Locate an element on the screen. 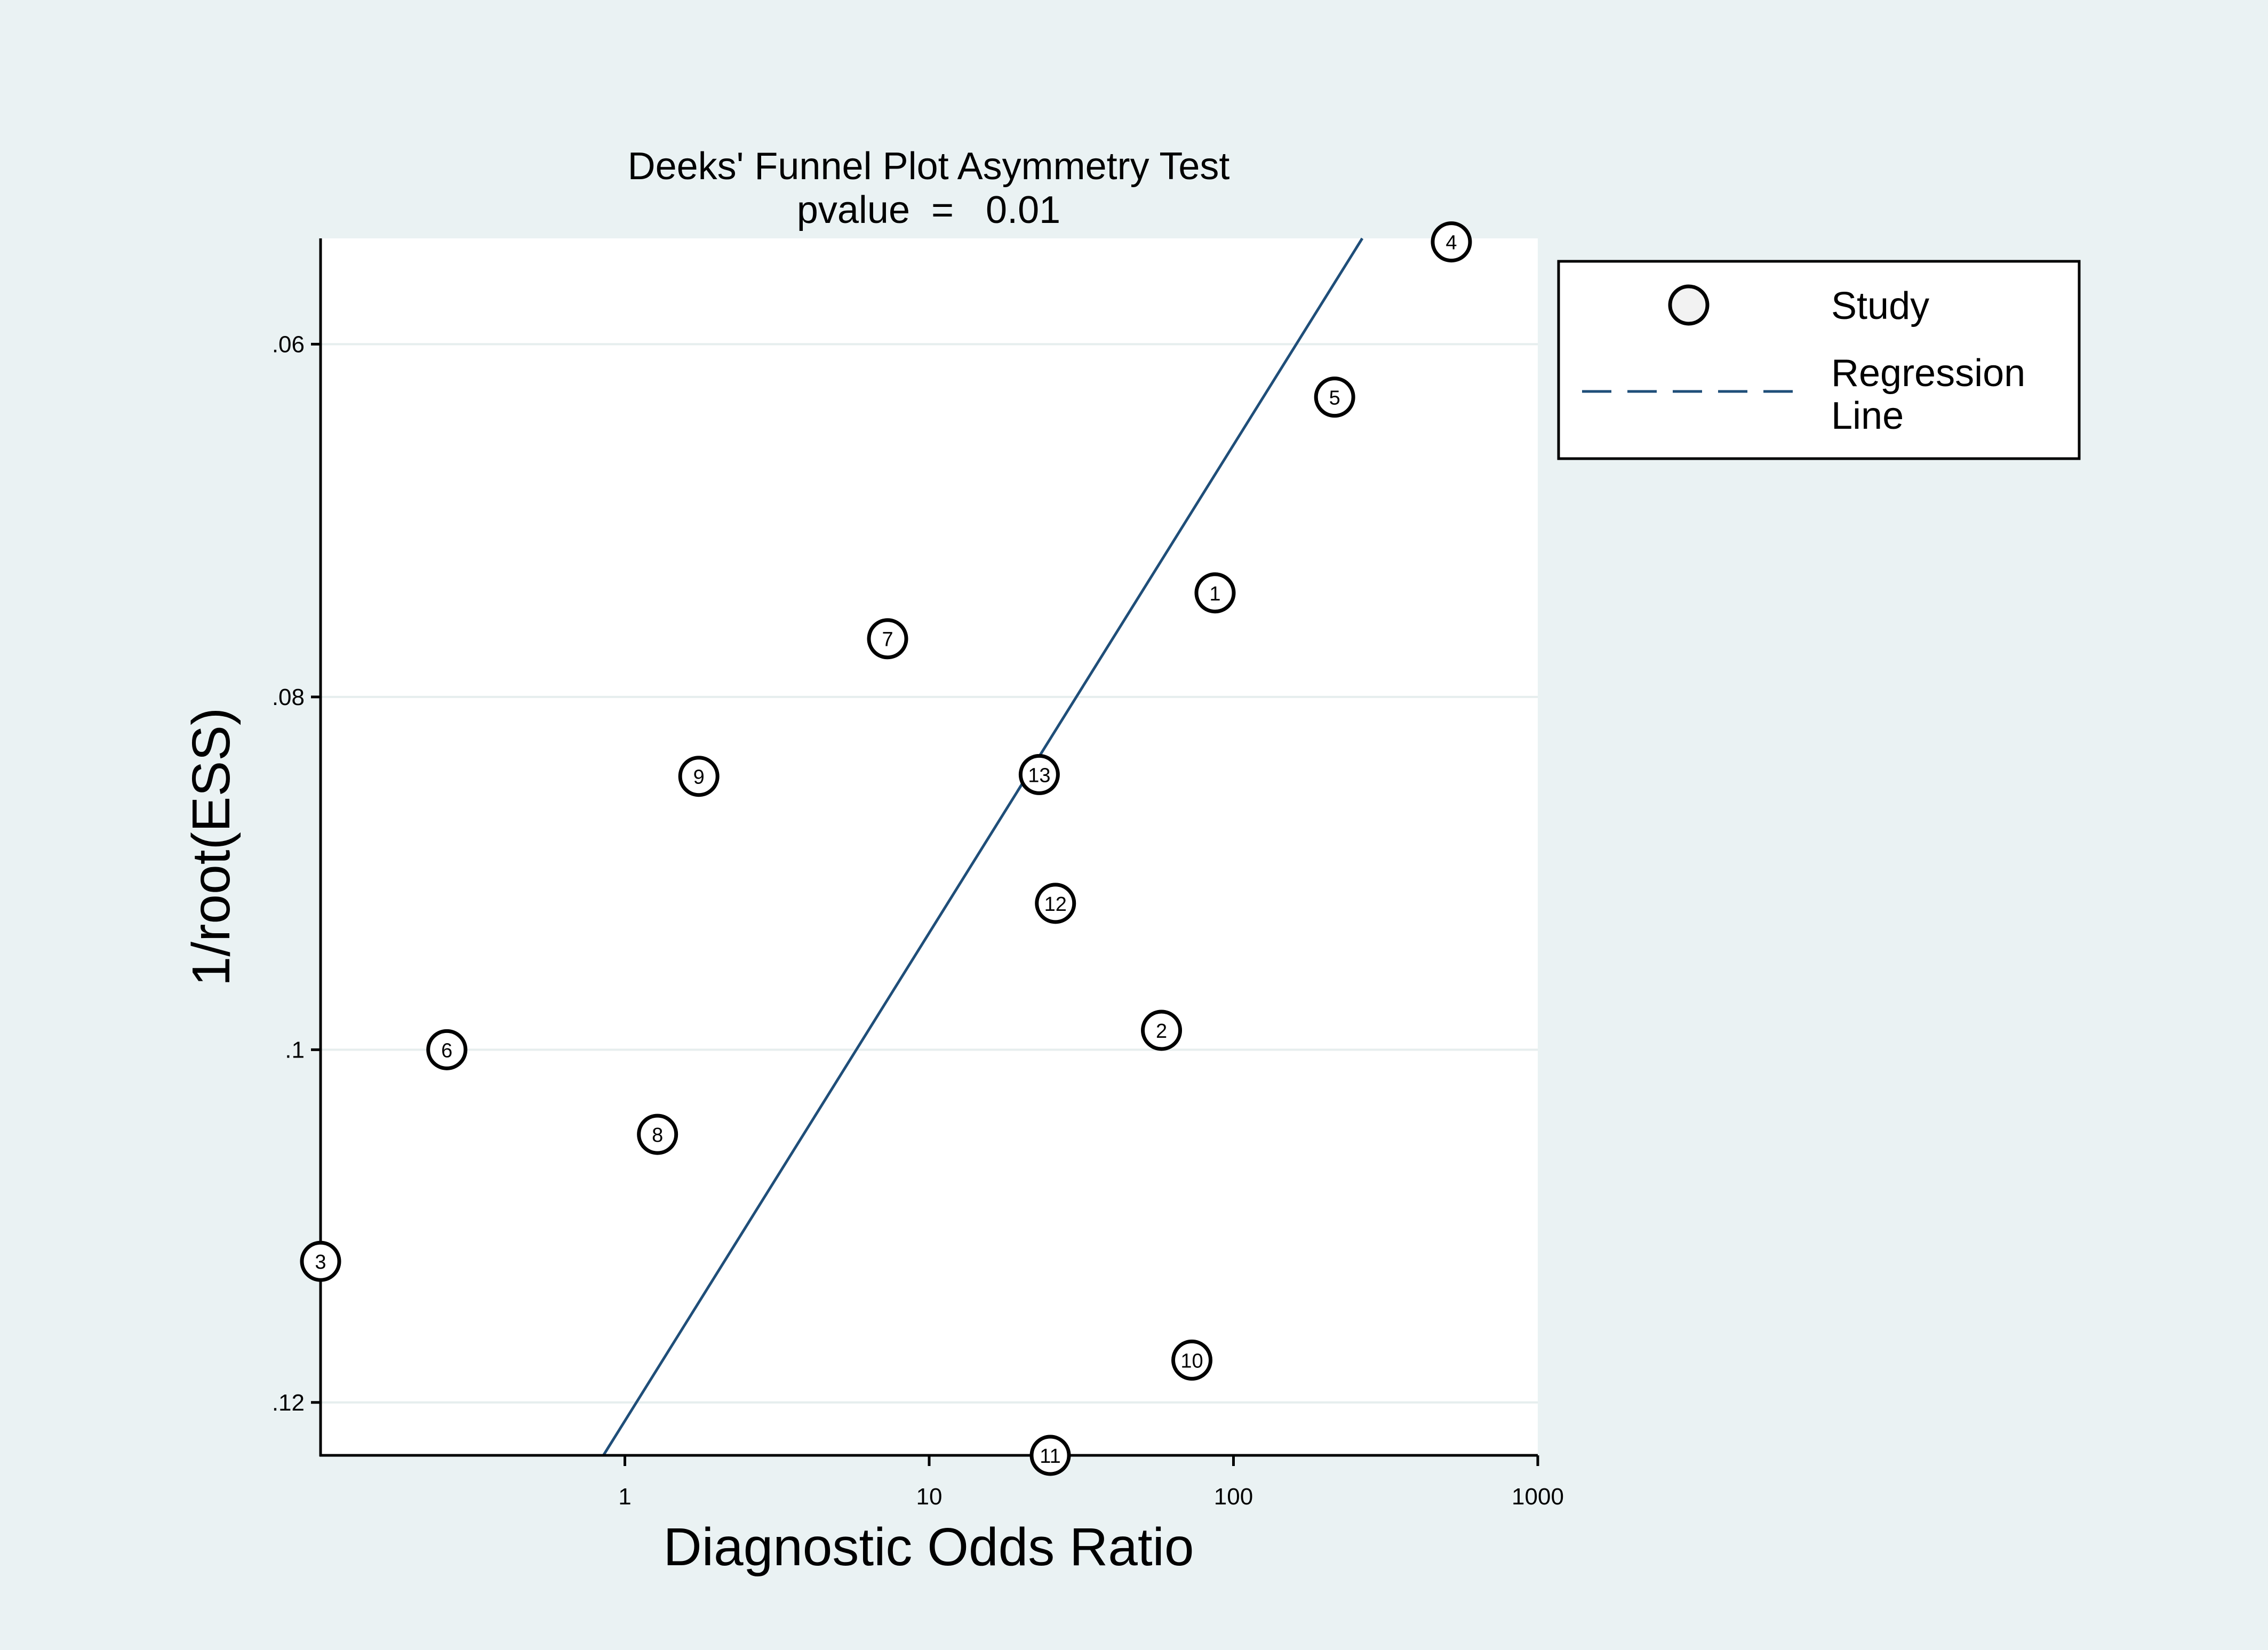  chart-title: Deeks' Funnel Plot Asymmetry Test is located at coordinates (929, 167).